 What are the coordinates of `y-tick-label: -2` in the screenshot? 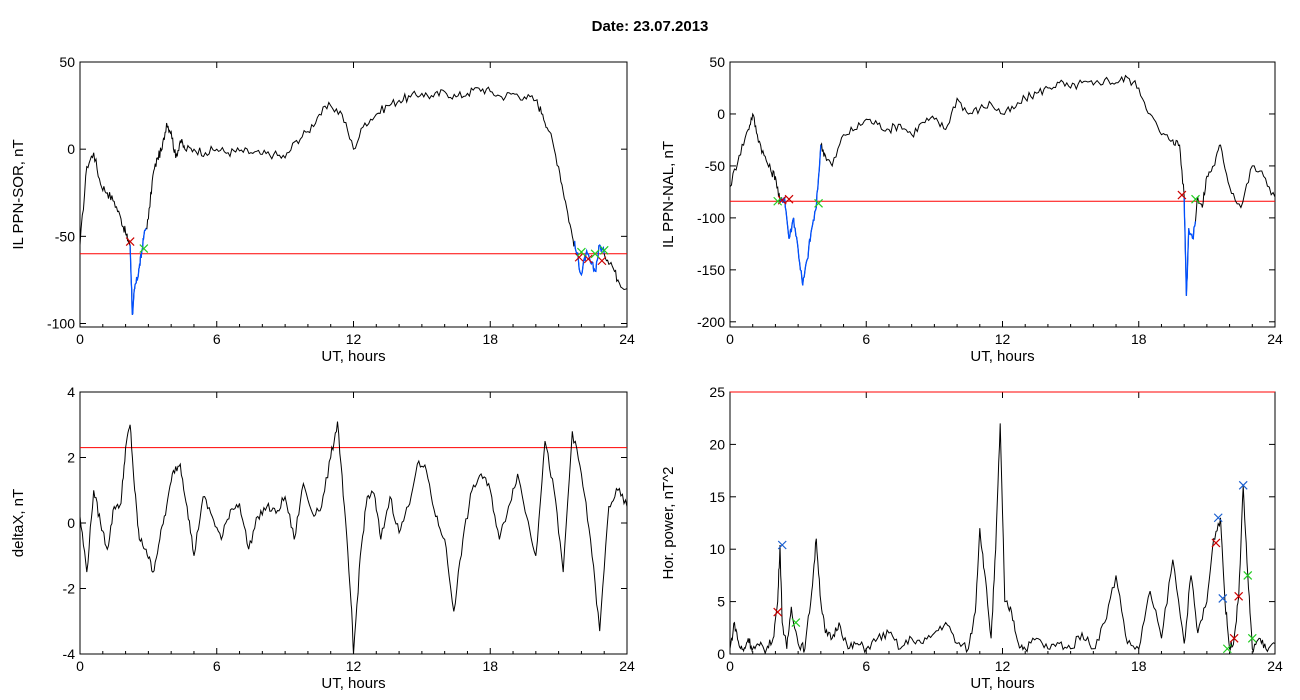 It's located at (69, 589).